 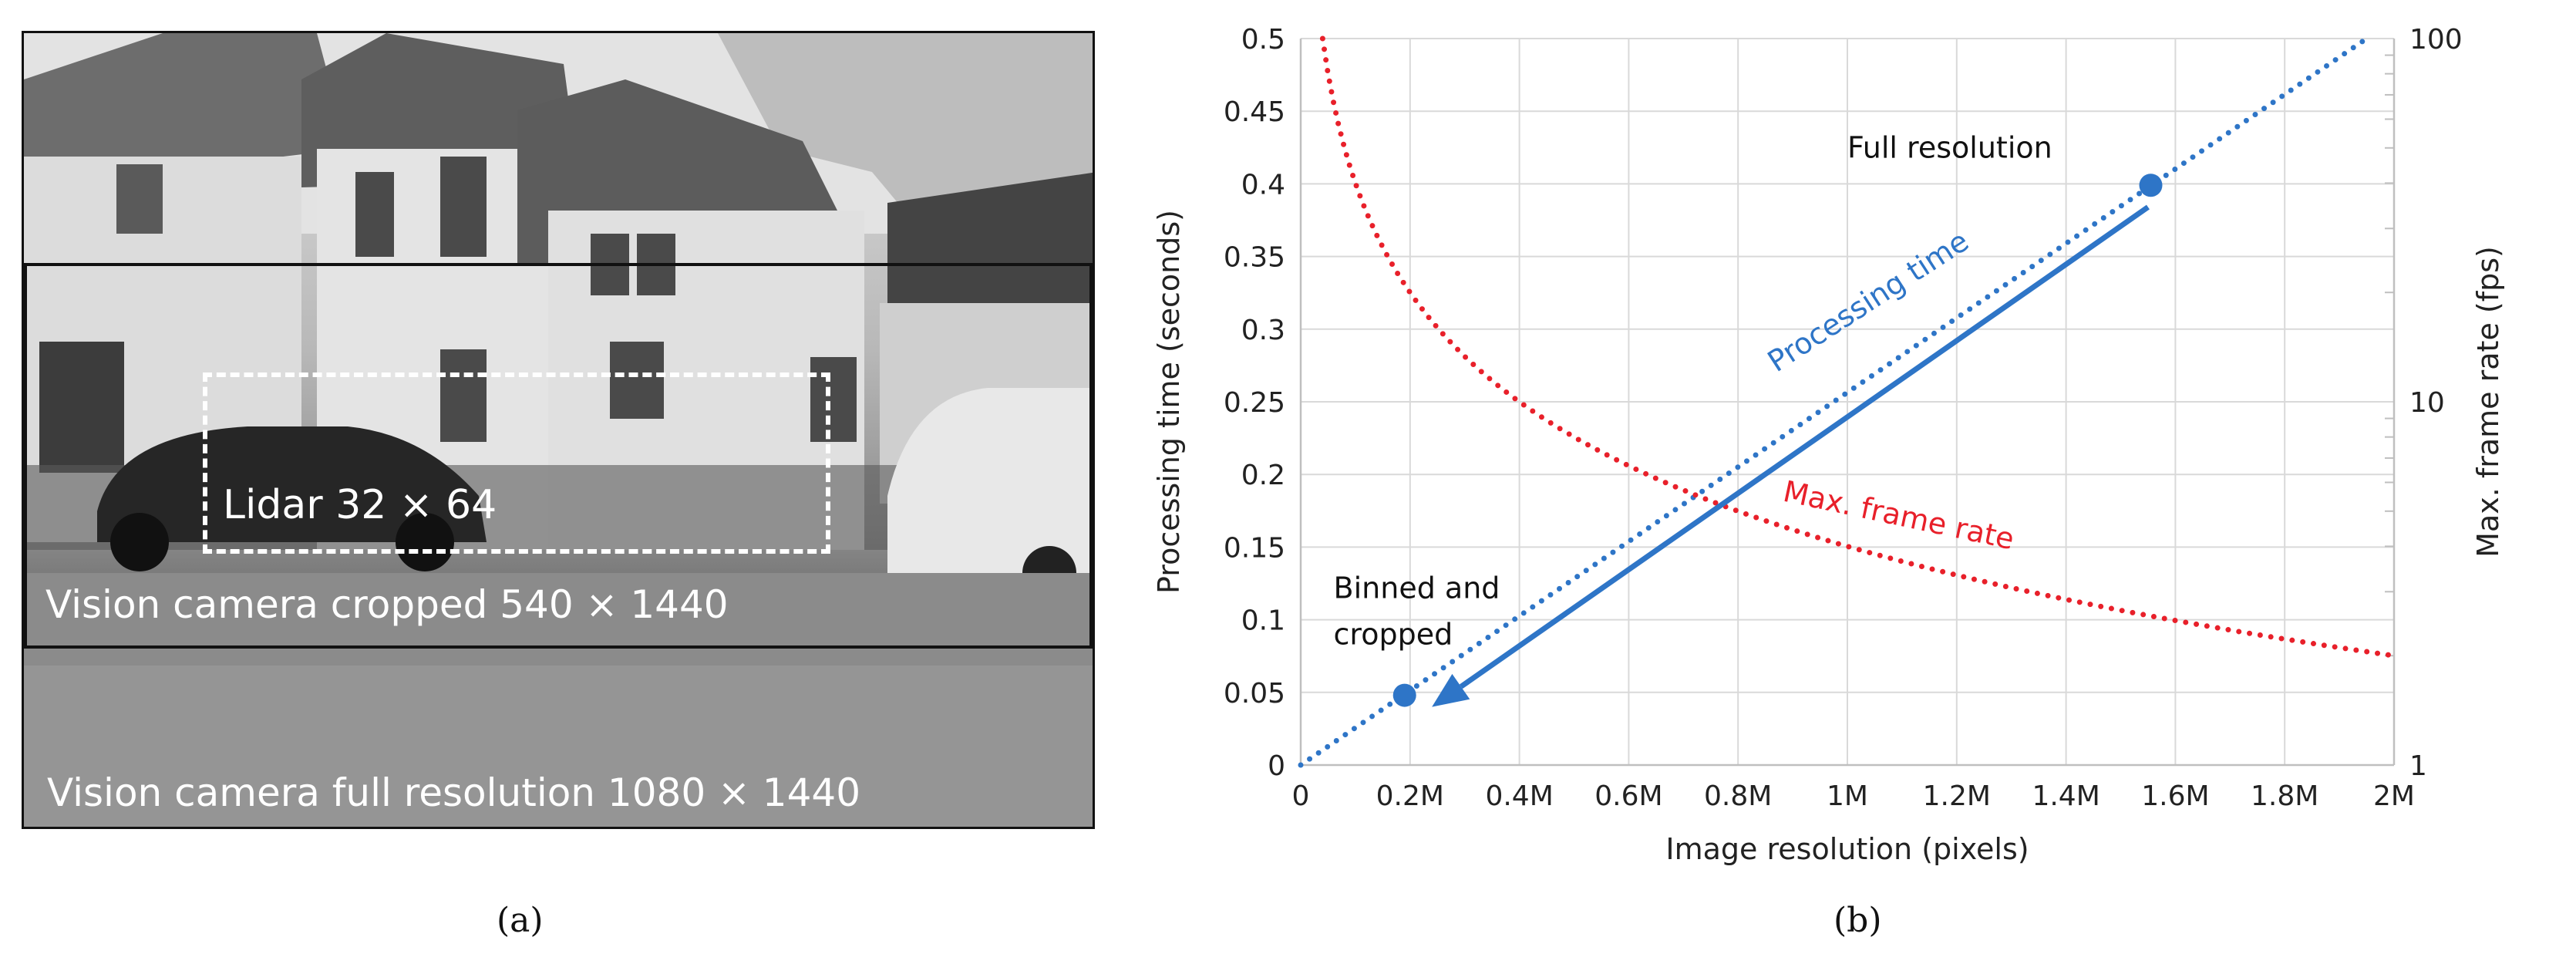 I want to click on y2-tick-labels: 1 10 100, so click(x=2436, y=403).